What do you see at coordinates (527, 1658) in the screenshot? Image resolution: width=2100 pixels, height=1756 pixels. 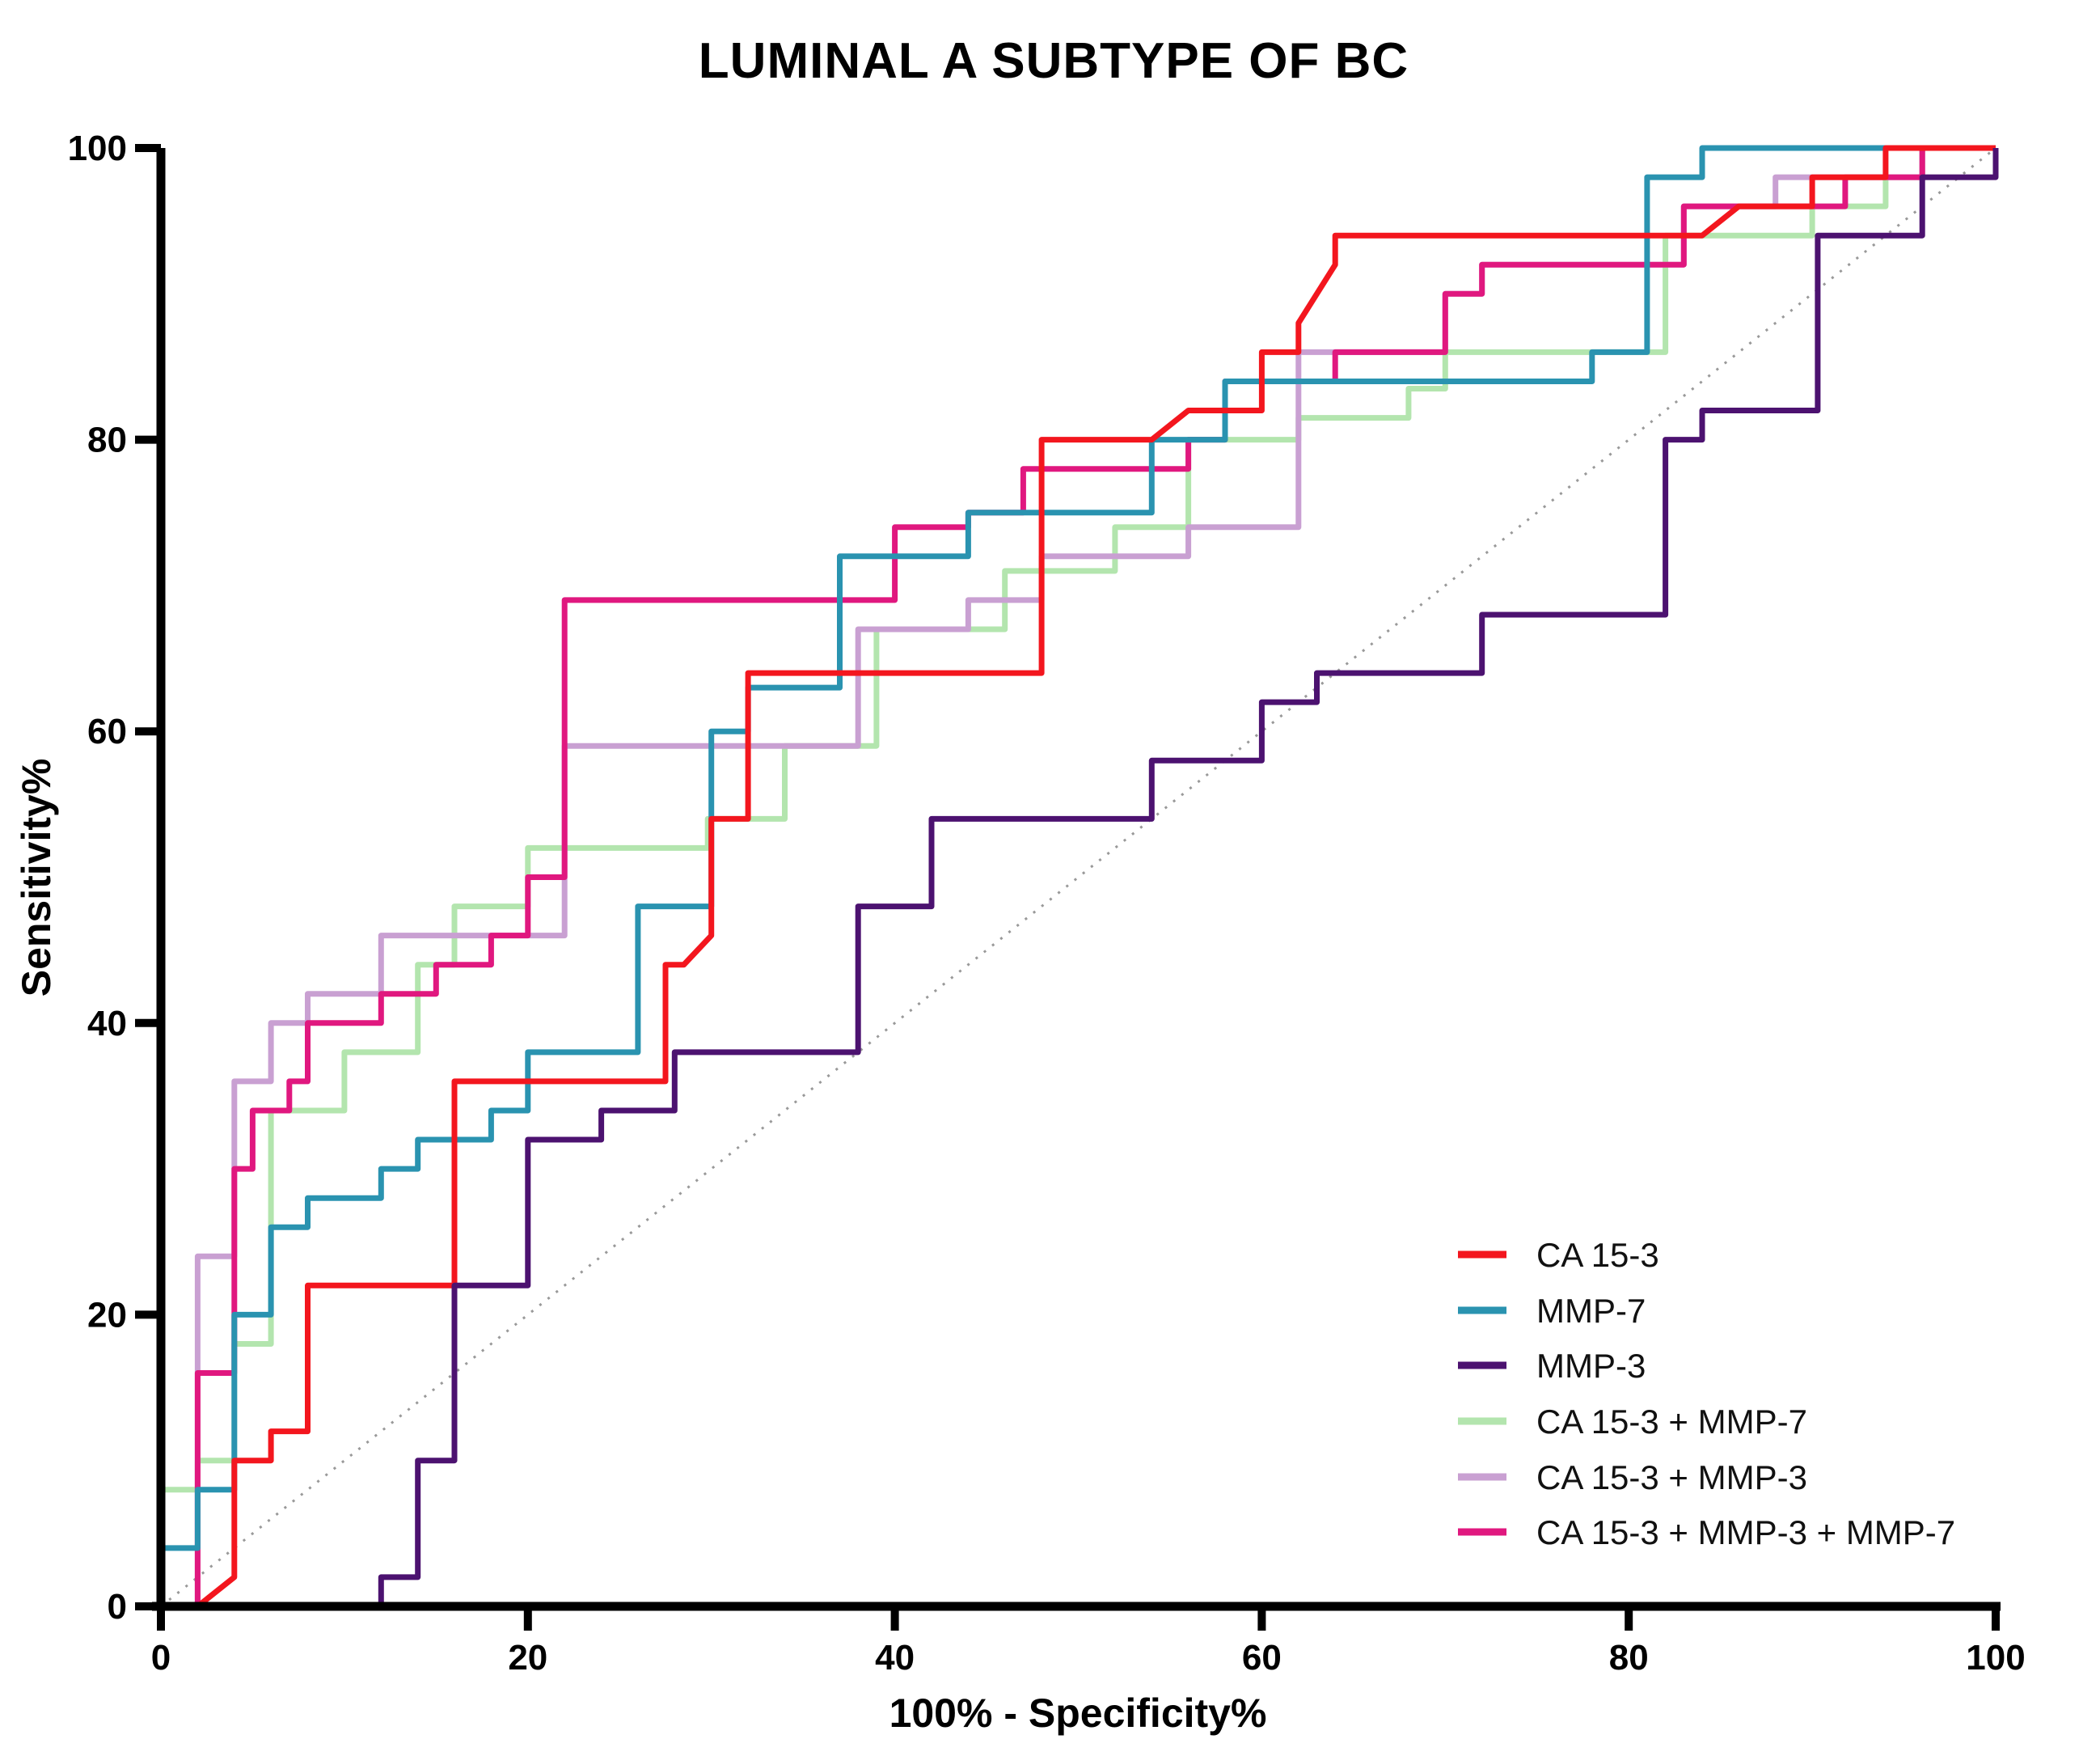 I see `x-tick-label-20: 20` at bounding box center [527, 1658].